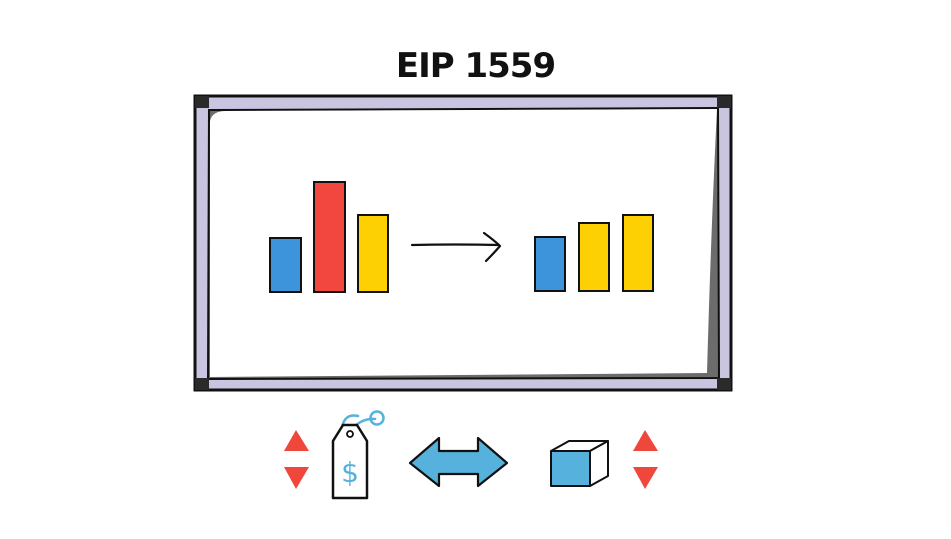 The height and width of the screenshot is (539, 951). Describe the element at coordinates (645, 459) in the screenshot. I see `up-down-arrows-icon-right` at that location.